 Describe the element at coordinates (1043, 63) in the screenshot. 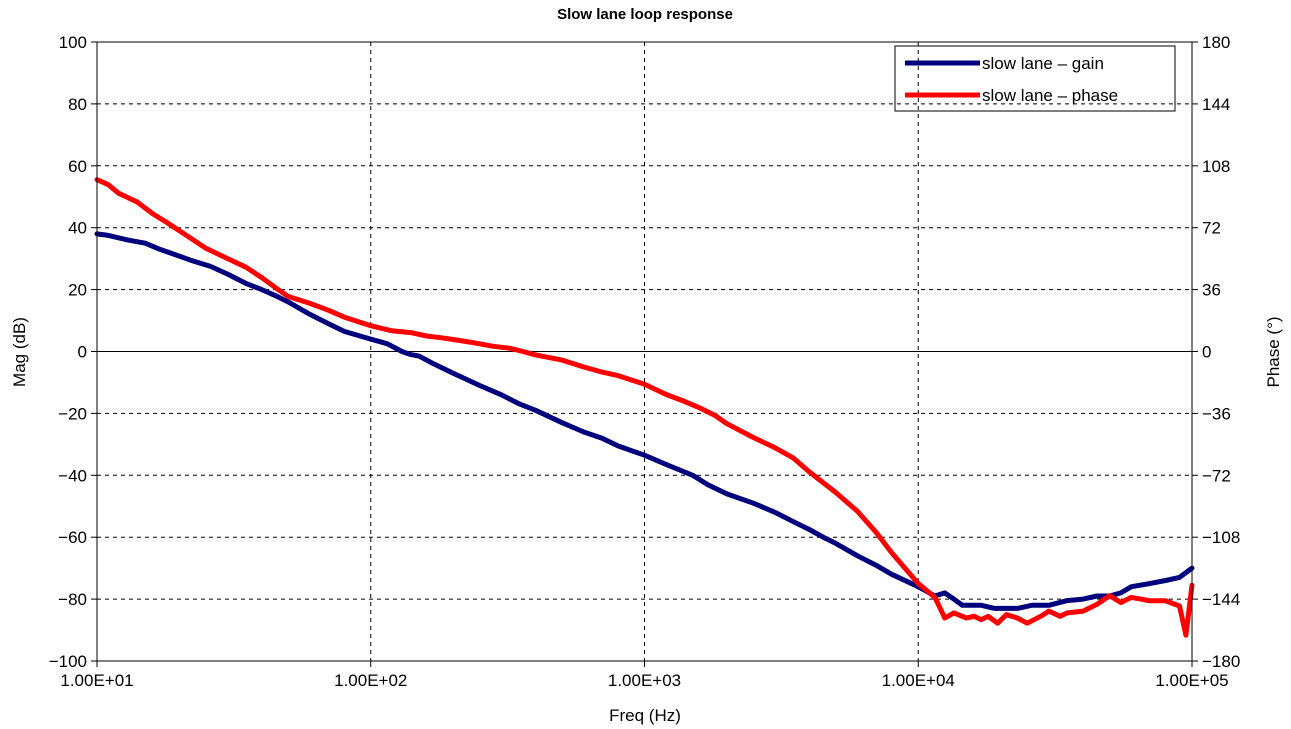

I see `legend-entry-gain: slow lane – gain` at that location.